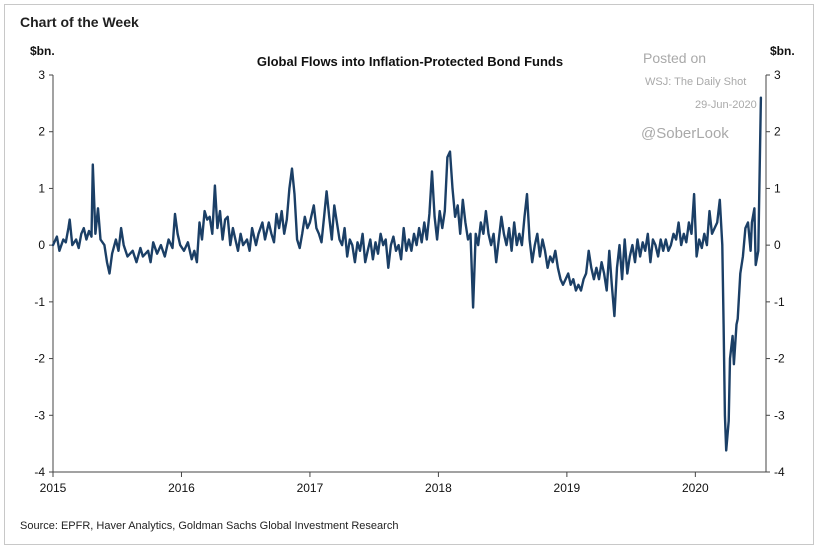  Describe the element at coordinates (695, 488) in the screenshot. I see `x-tick-label: 2020` at that location.